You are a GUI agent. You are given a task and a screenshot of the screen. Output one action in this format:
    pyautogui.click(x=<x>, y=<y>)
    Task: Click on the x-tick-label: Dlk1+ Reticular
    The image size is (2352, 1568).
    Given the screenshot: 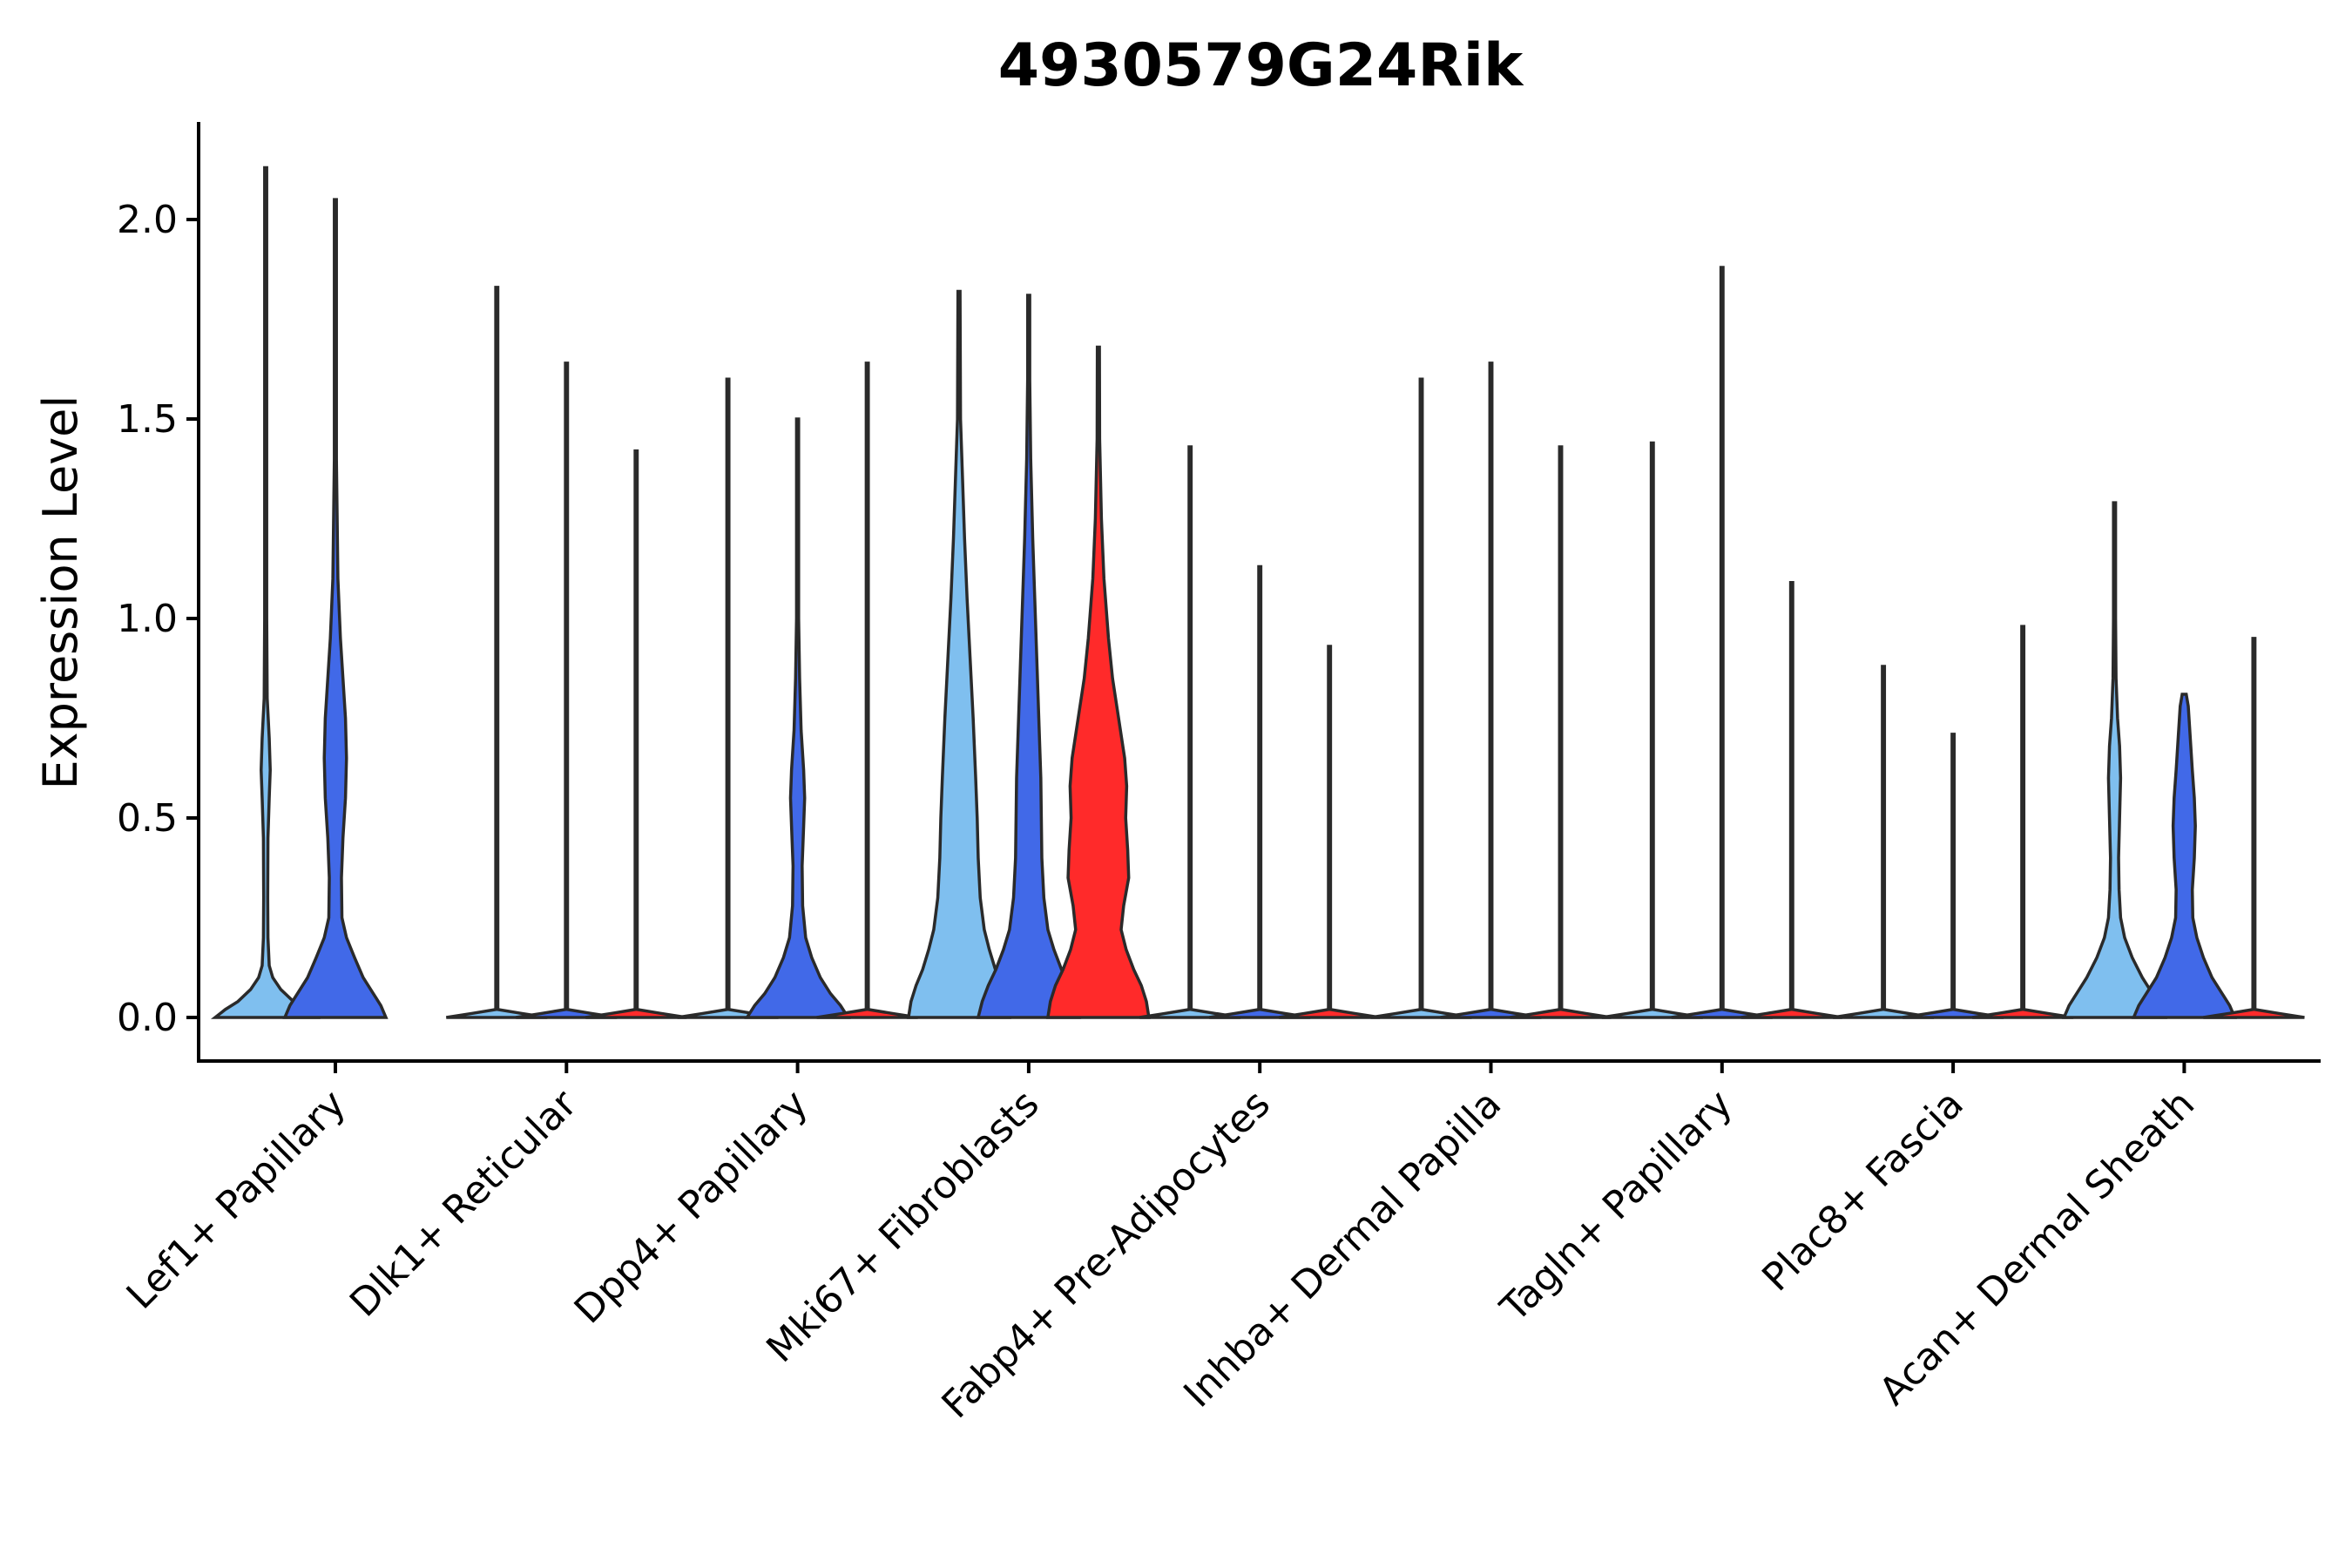 What is the action you would take?
    pyautogui.click(x=464, y=1203)
    